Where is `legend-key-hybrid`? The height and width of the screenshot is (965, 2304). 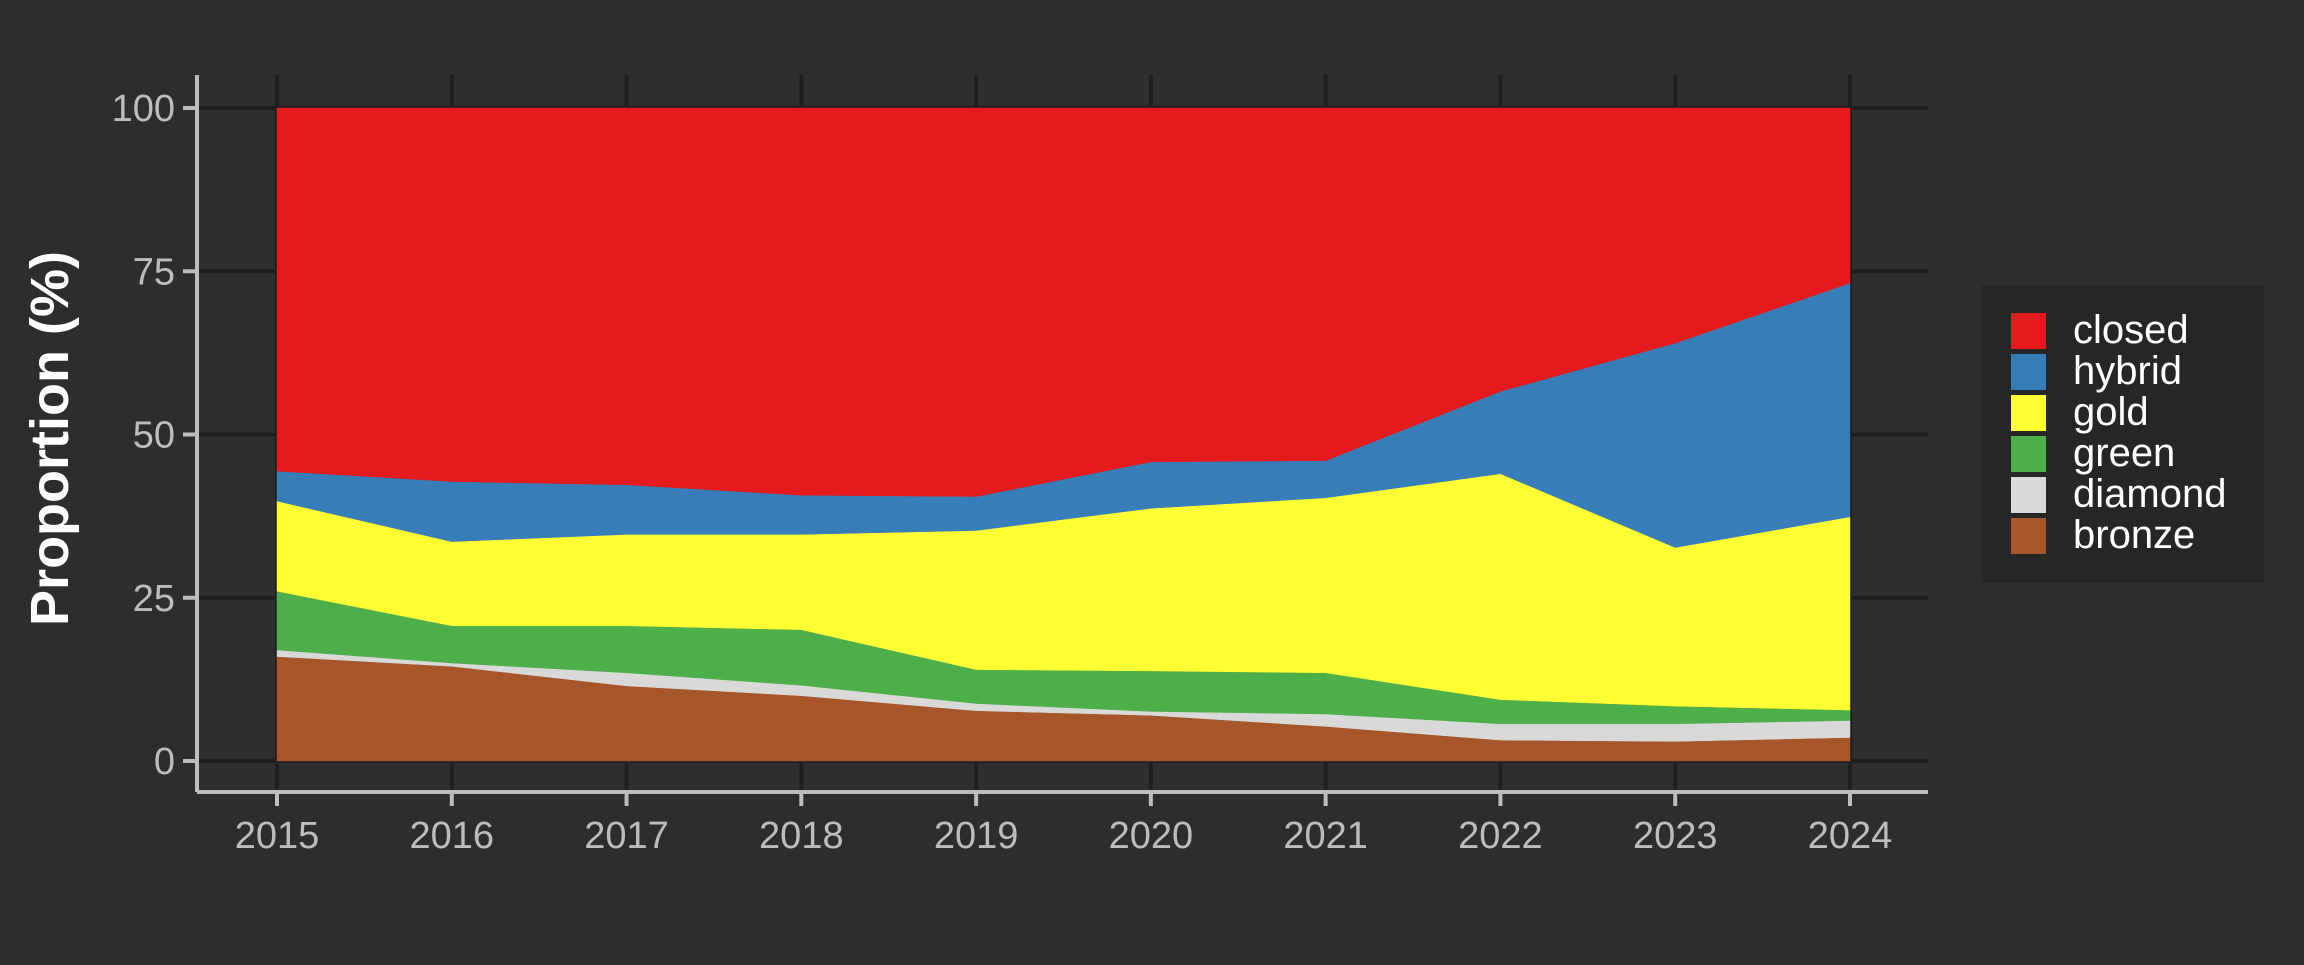 legend-key-hybrid is located at coordinates (2028, 372).